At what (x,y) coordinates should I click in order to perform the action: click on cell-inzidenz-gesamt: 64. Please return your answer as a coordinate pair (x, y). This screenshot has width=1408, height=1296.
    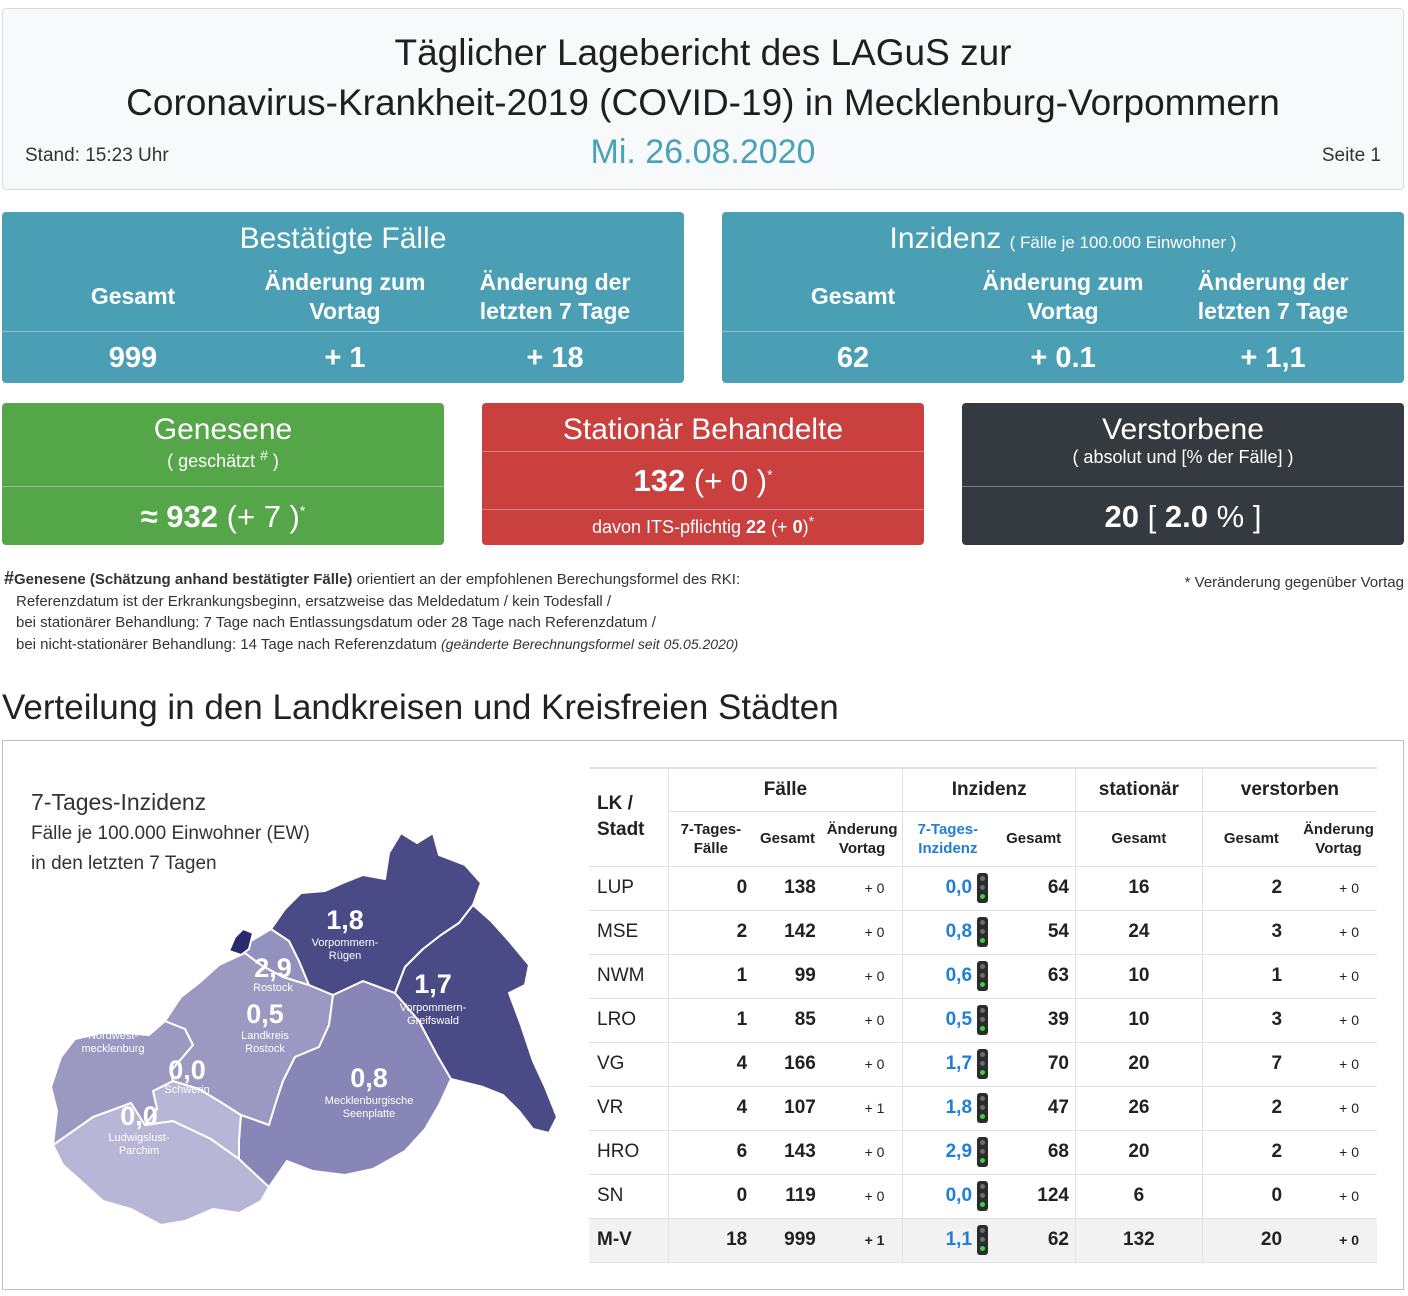
    Looking at the image, I should click on (1034, 888).